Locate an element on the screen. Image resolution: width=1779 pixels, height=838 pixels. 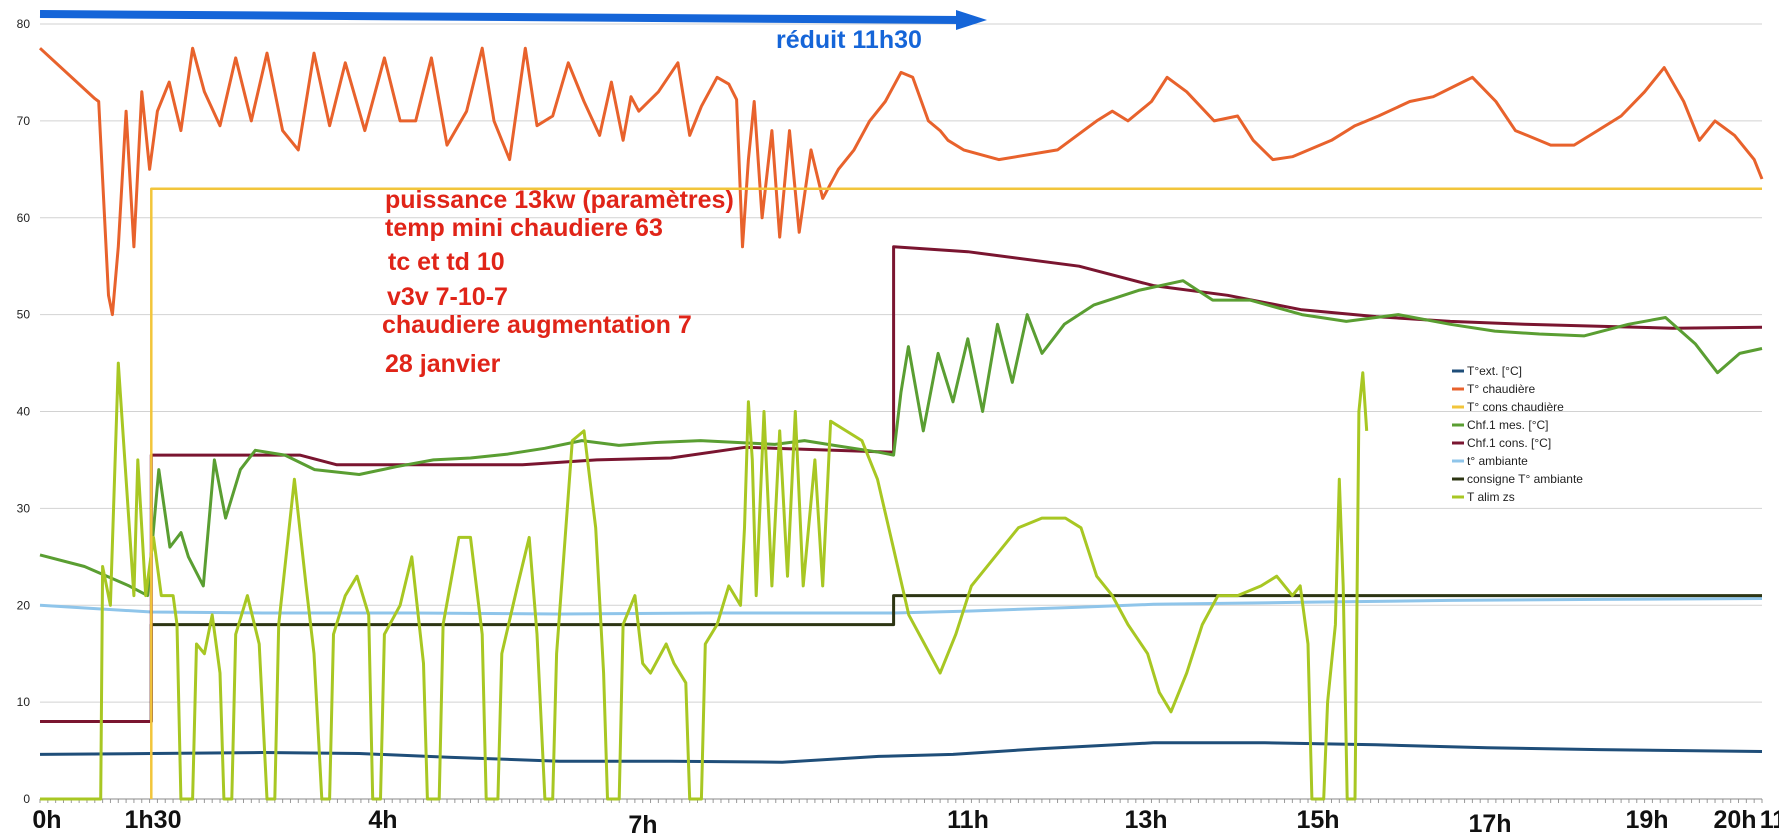
legend-label: T alim zs is located at coordinates (1491, 497).